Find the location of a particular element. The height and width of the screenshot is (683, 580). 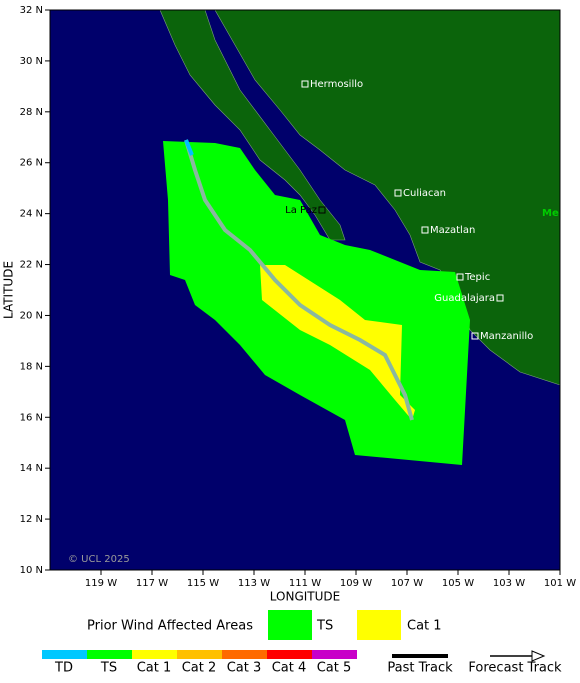

x-tick-label: 103 W is located at coordinates (509, 583).